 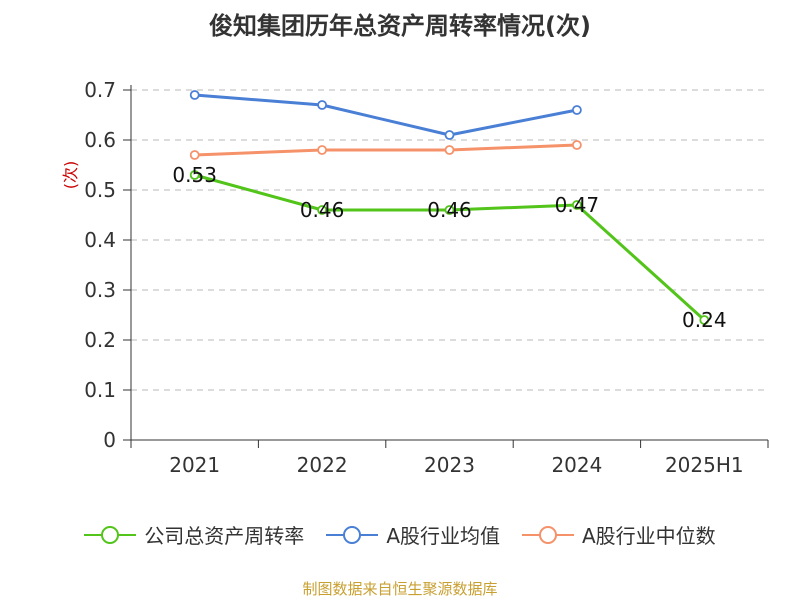 What do you see at coordinates (100, 390) in the screenshot?
I see `y-tick-label: 0.1` at bounding box center [100, 390].